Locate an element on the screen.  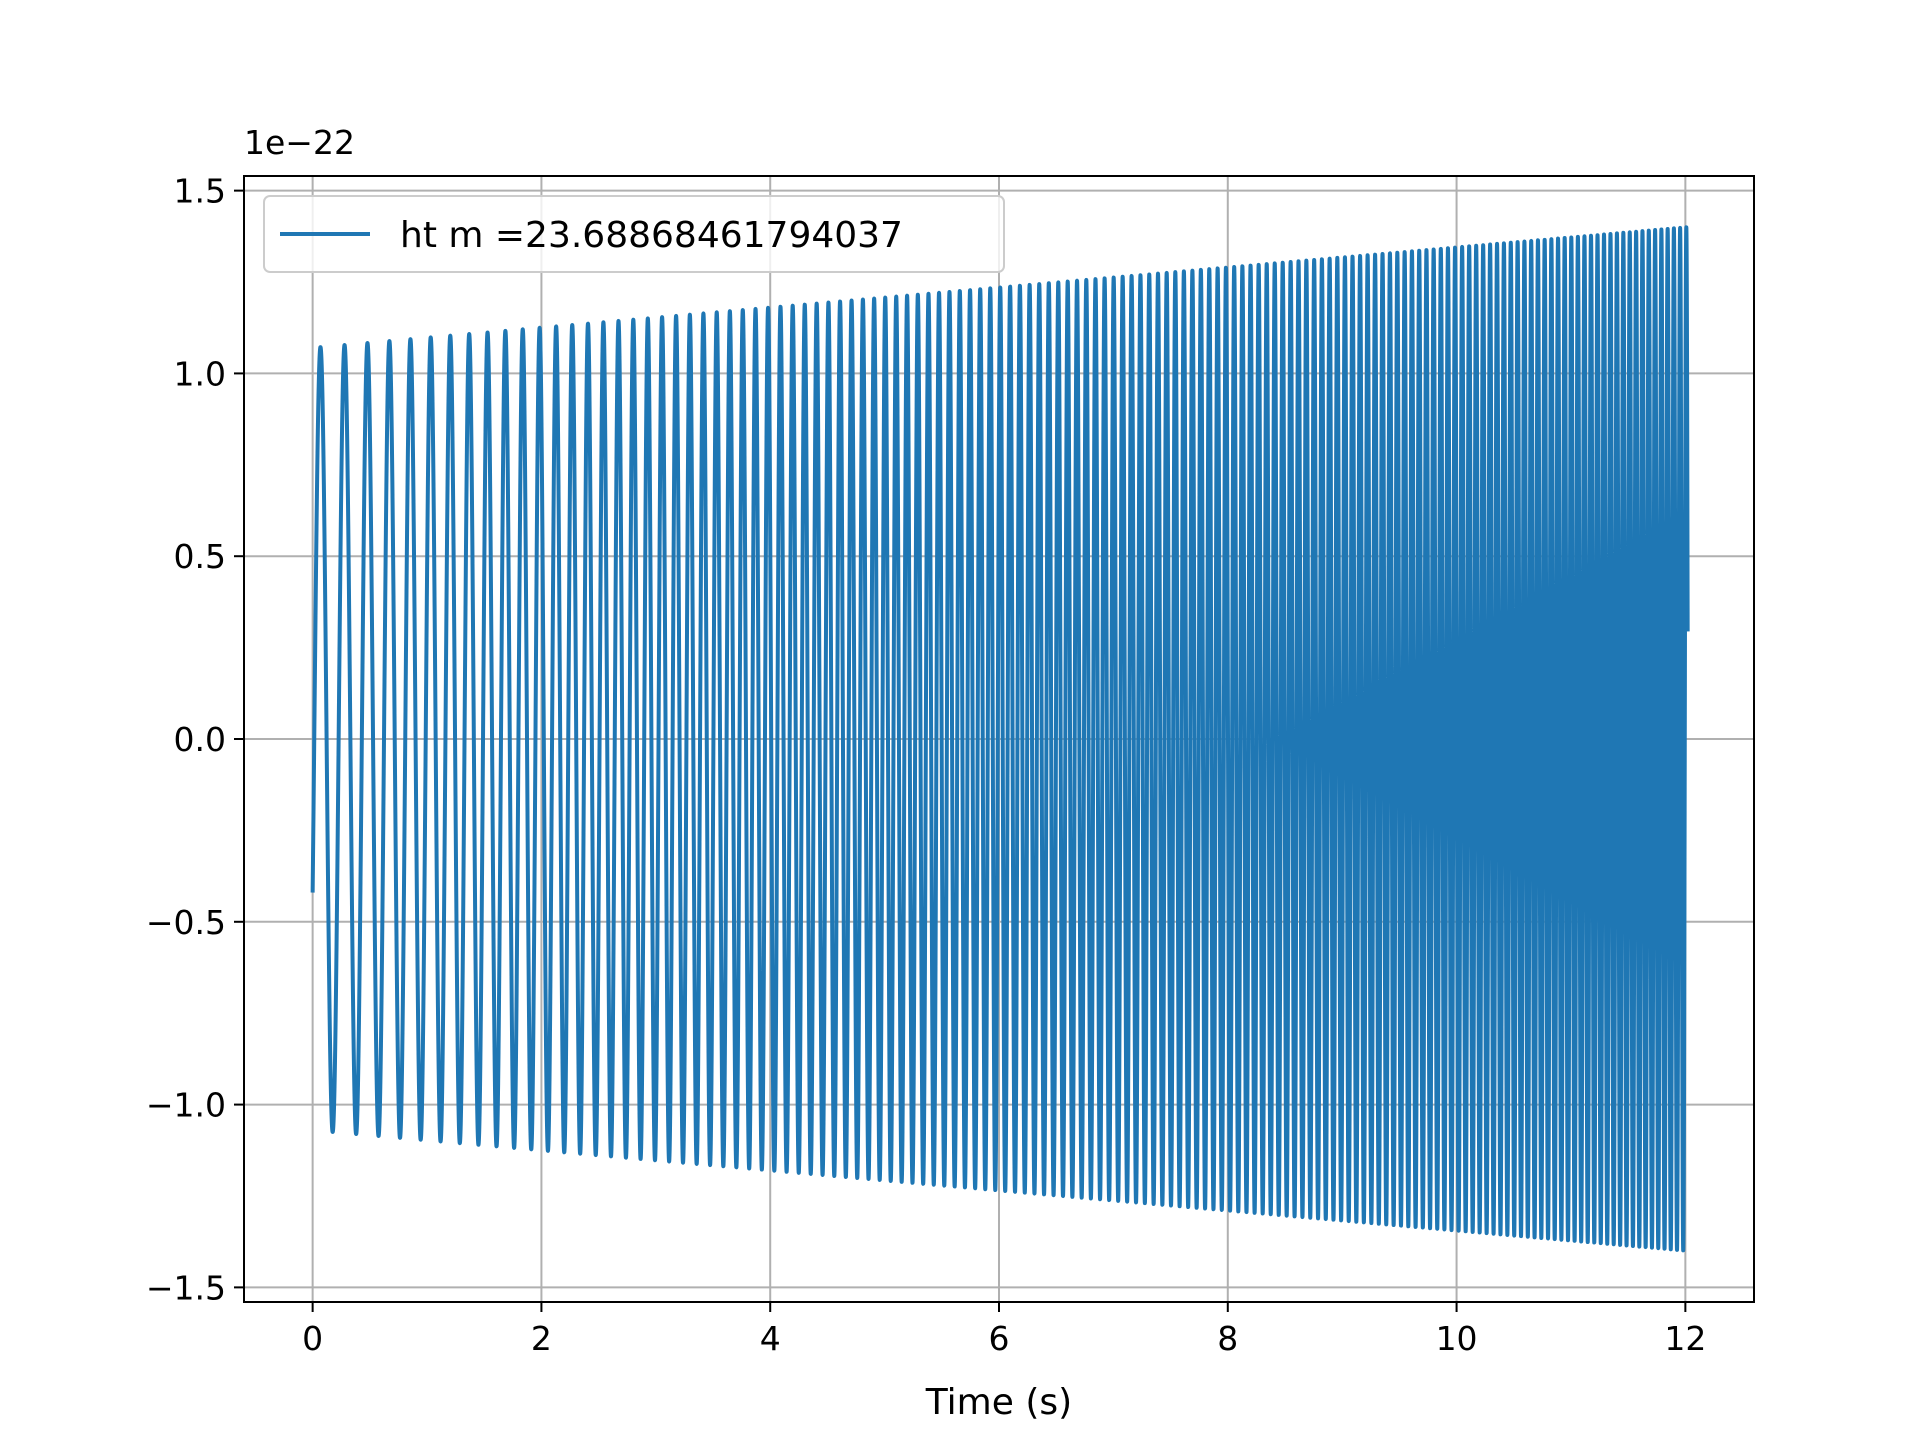
legend: ht m =23.68868461794037 is located at coordinates (634, 234).